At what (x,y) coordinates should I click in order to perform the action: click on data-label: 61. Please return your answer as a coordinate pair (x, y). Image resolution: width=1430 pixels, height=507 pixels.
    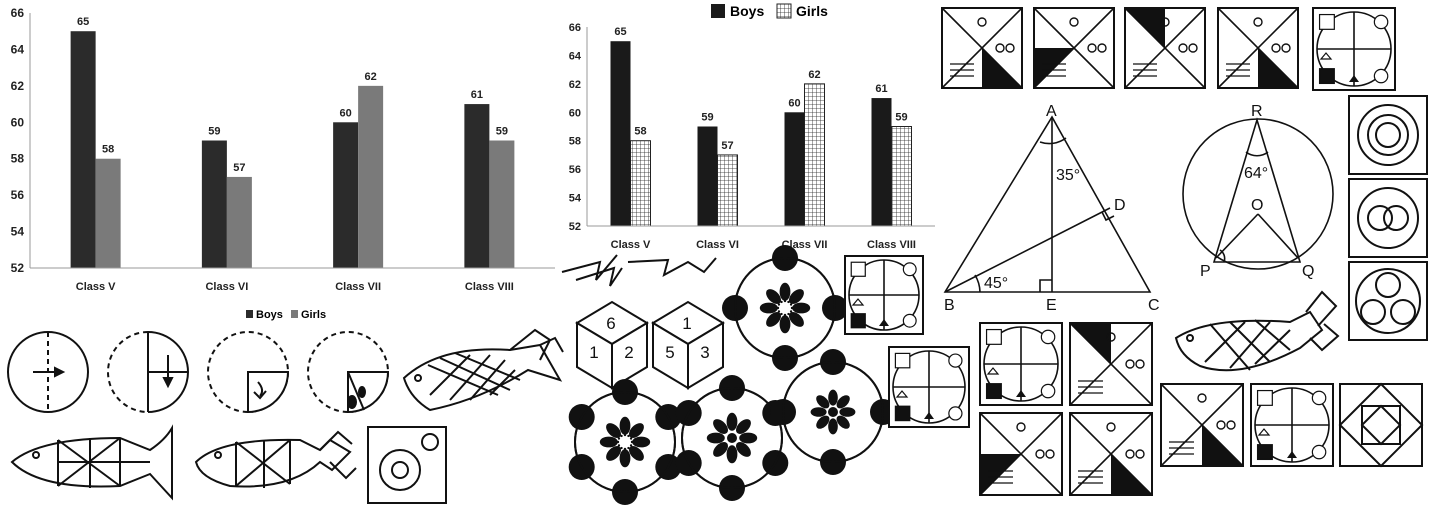
    Looking at the image, I should click on (477, 95).